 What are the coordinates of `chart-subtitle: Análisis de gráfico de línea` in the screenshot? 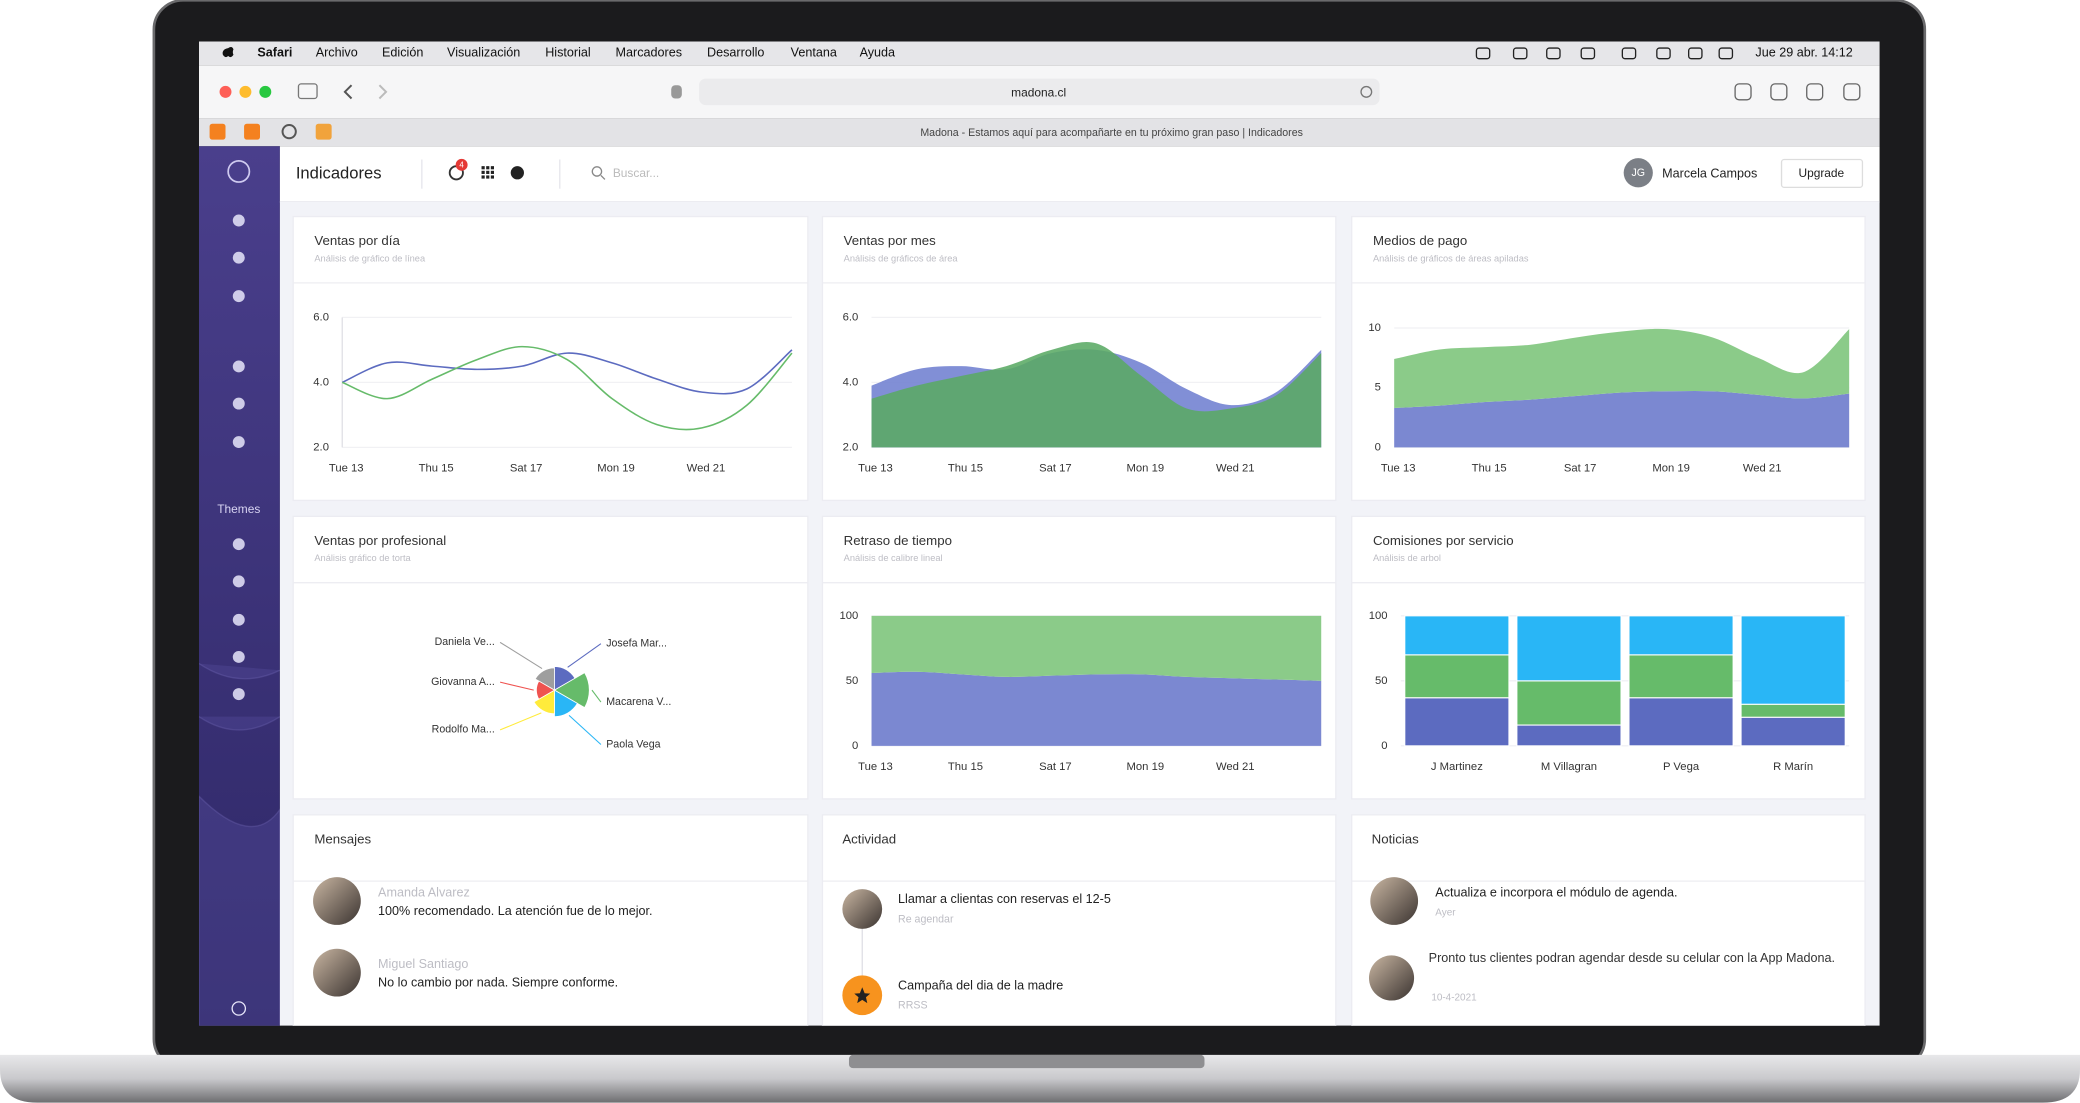 It's located at (370, 258).